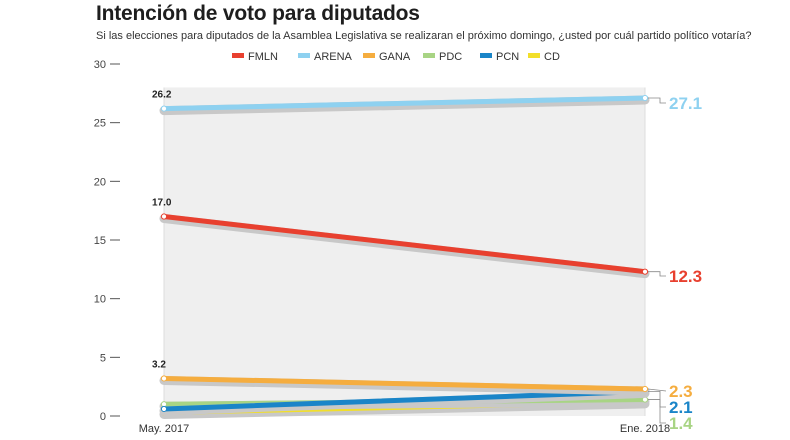 The width and height of the screenshot is (790, 440). Describe the element at coordinates (681, 391) in the screenshot. I see `end-value-label: 2.3` at that location.